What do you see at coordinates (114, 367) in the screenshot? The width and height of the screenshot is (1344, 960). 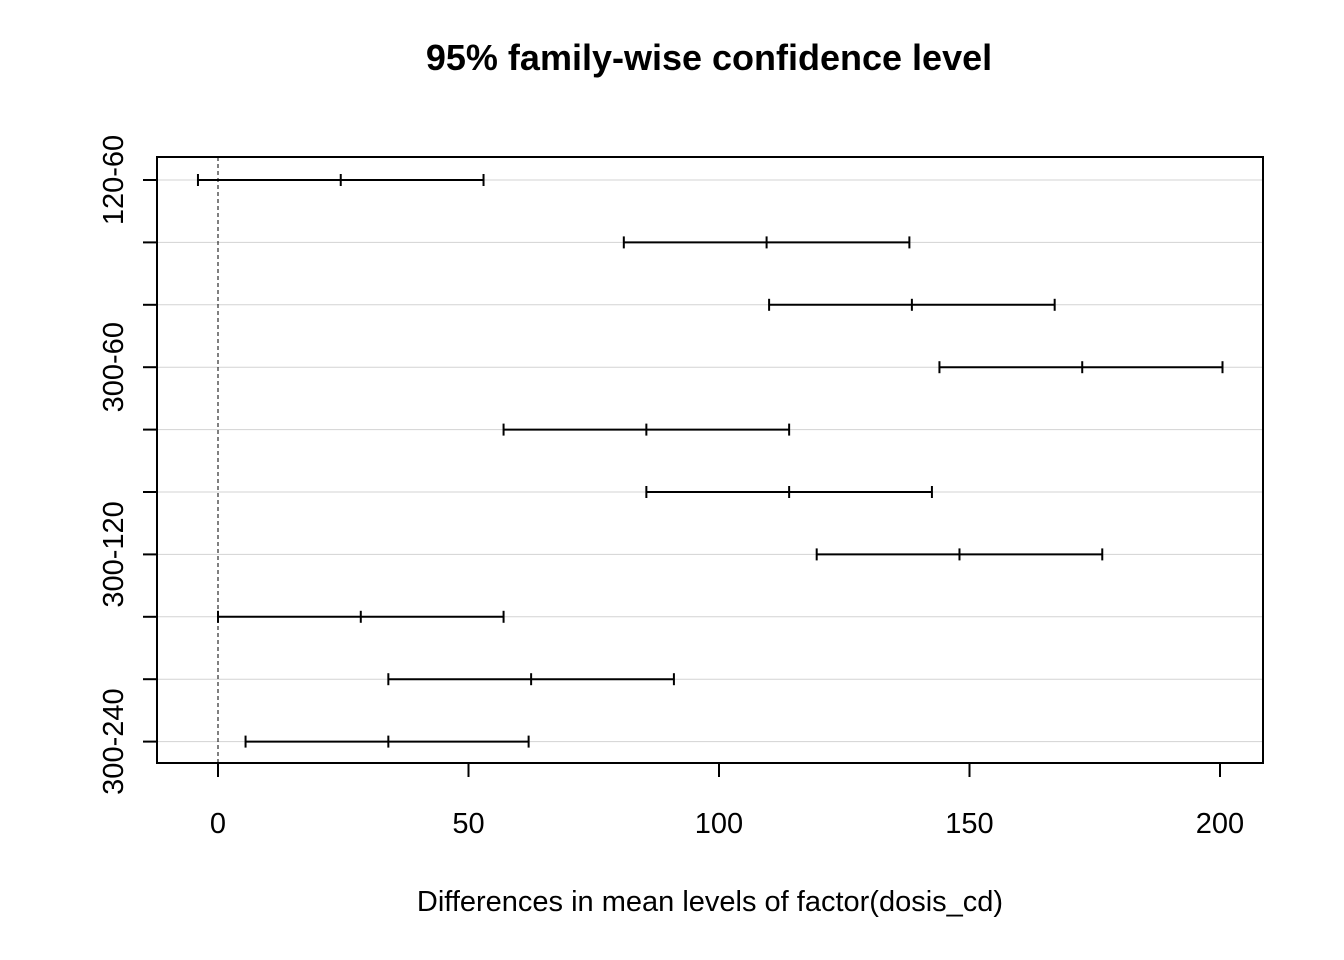 I see `y-tick-label: 300-60` at bounding box center [114, 367].